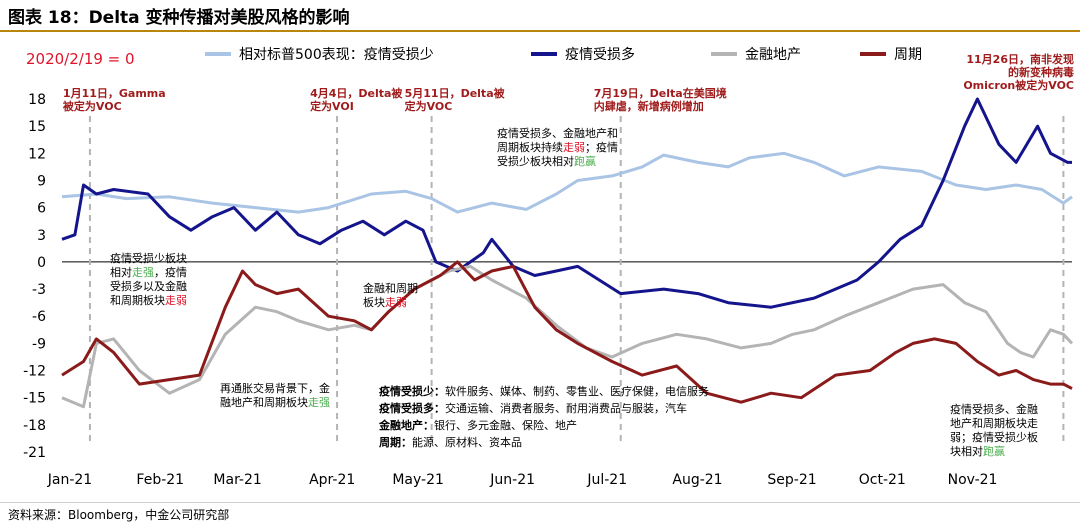 This screenshot has height=528, width=1080. I want to click on chart-title: 图表 18：Delta 变种传播对美股风格的影响, so click(179, 18).